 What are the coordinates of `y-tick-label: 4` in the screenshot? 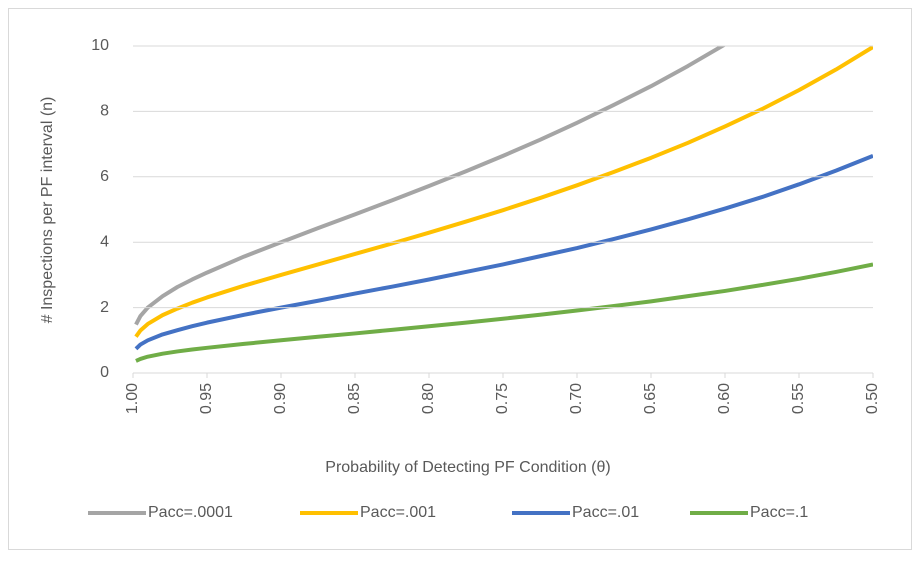 It's located at (104, 241).